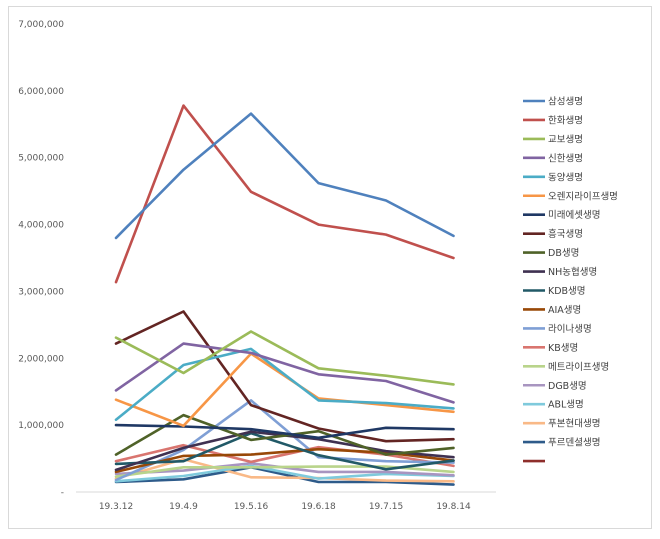 The image size is (660, 539). I want to click on legend-label: 미래에셋생명, so click(574, 215).